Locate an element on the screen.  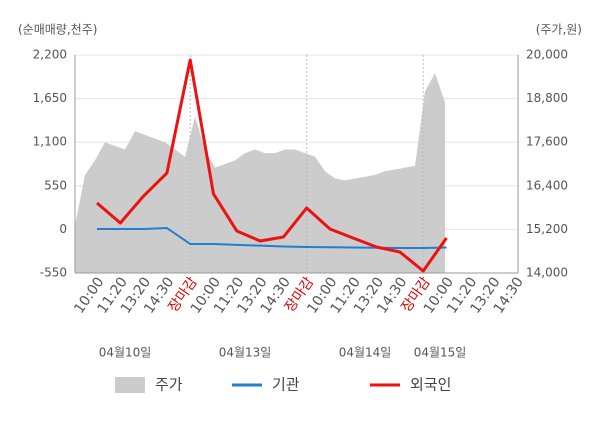
y-tick-label: 2,200 is located at coordinates (50, 55).